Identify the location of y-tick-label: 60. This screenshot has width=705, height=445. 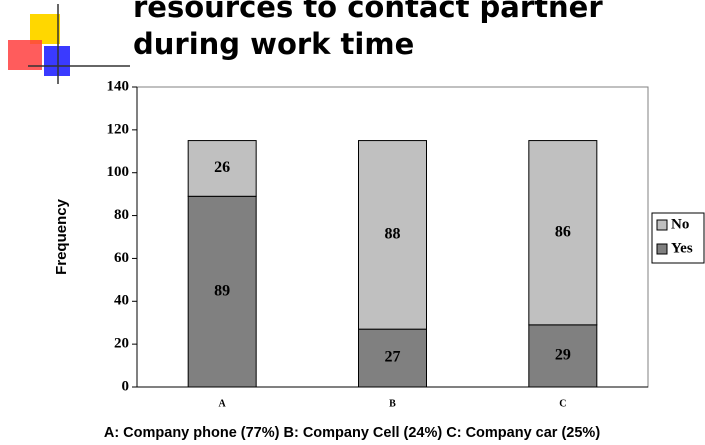
(121, 258).